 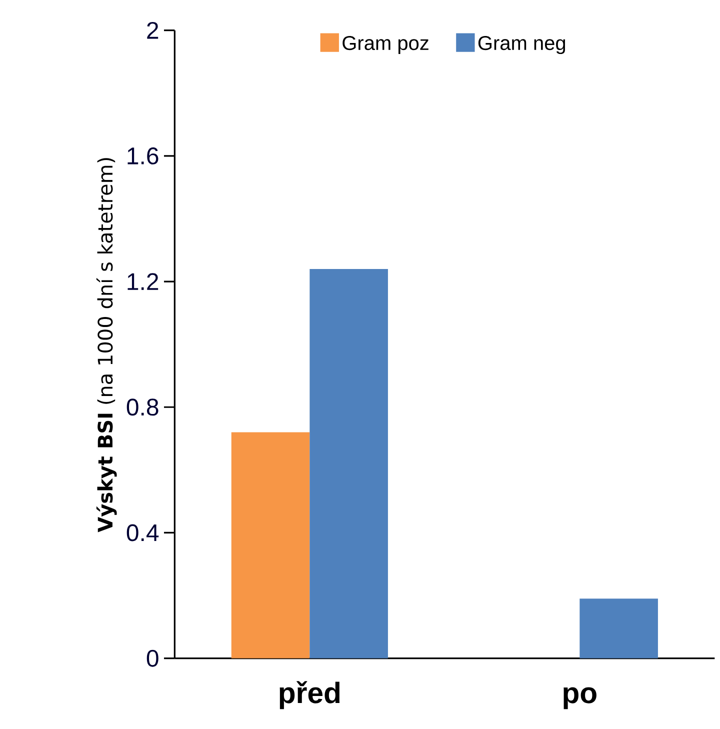 I want to click on x-tick-label: před, so click(x=310, y=695).